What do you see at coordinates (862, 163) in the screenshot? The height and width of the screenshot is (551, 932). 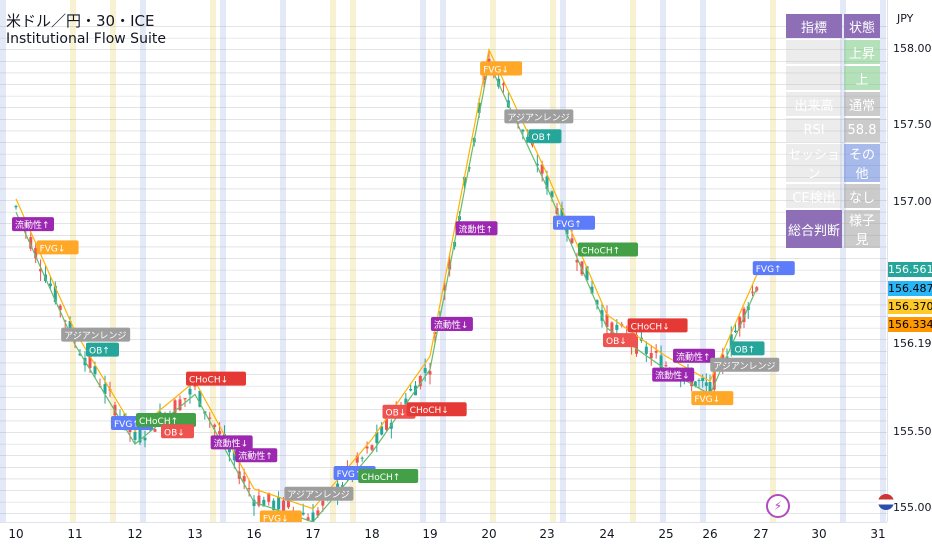 I see `status-value: その他` at bounding box center [862, 163].